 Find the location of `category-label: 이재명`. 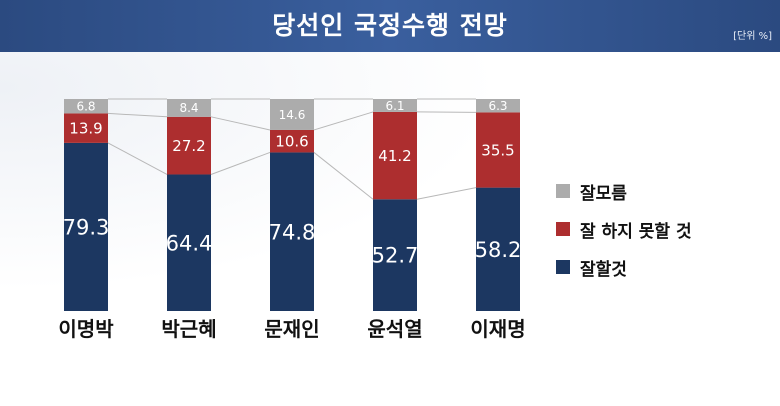

category-label: 이재명 is located at coordinates (497, 329).